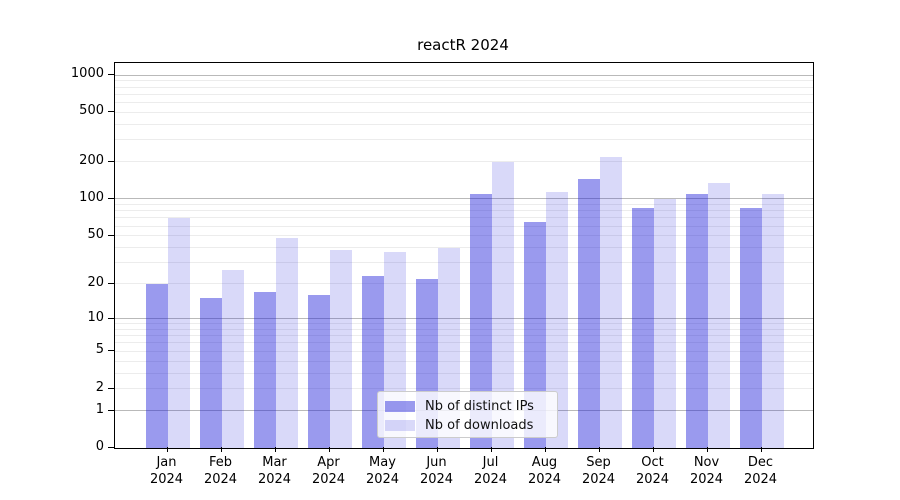 The height and width of the screenshot is (500, 900). I want to click on x-tick-month: Oct, so click(652, 462).